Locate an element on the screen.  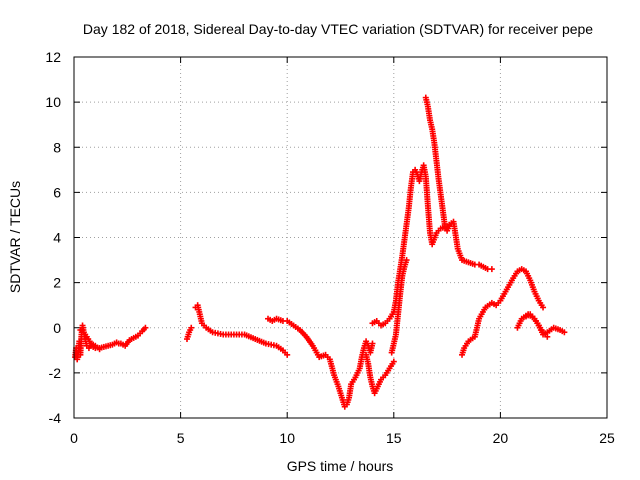
x-tick-label: 25 is located at coordinates (607, 438).